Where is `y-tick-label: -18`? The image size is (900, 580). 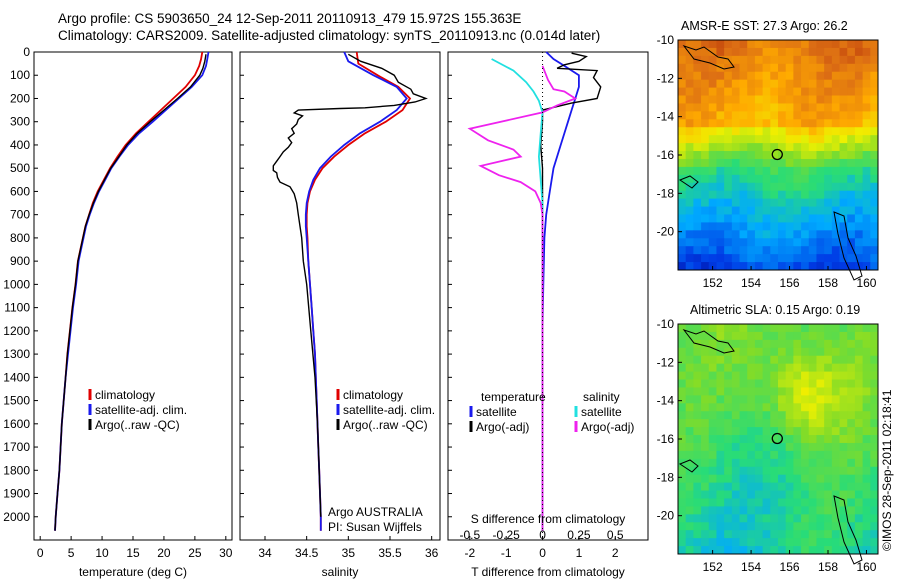
y-tick-label: -18 is located at coordinates (666, 477).